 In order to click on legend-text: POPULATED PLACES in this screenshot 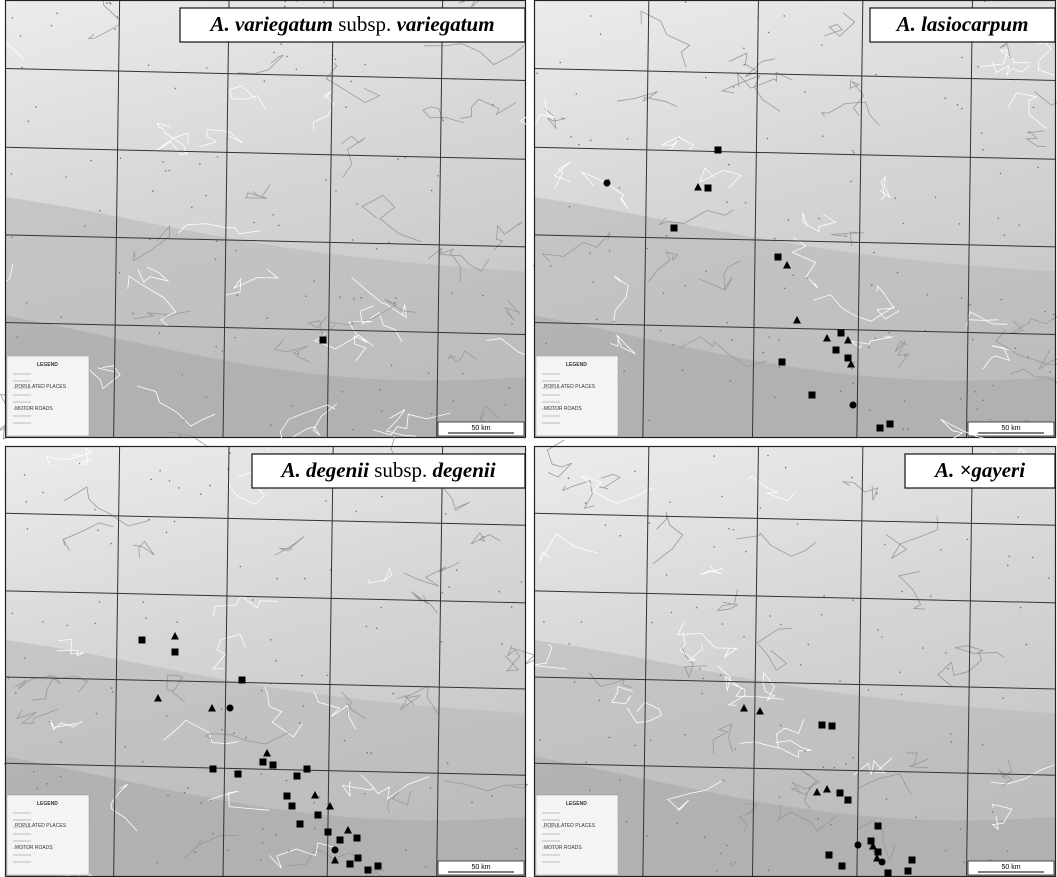, I will do `click(570, 387)`.